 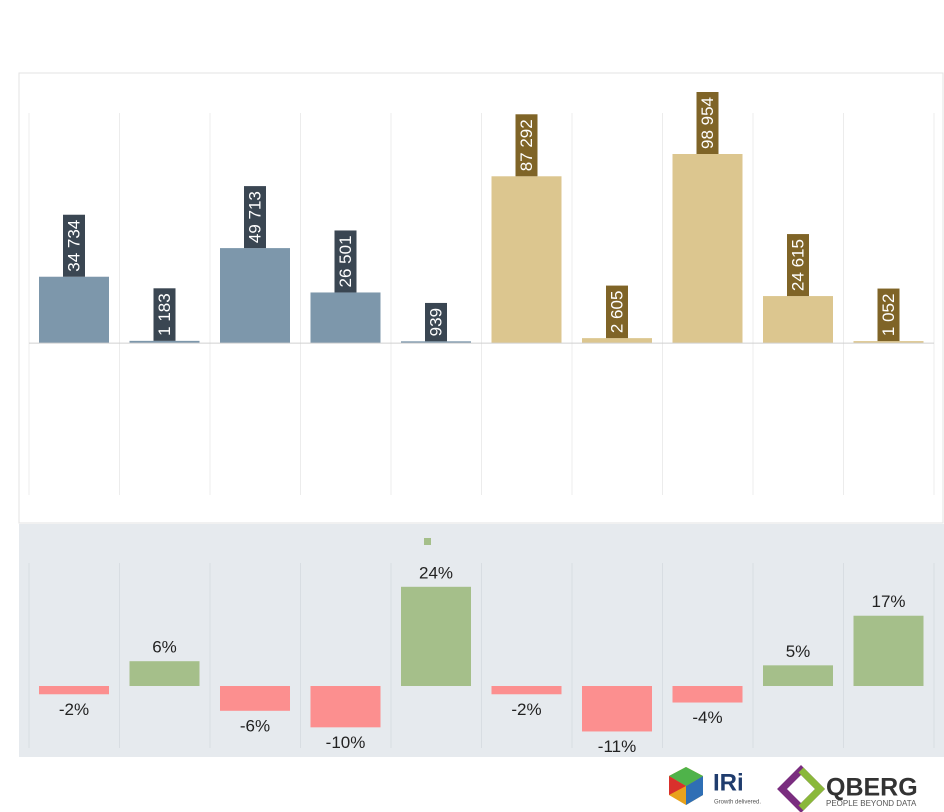 I want to click on data-label: 24 615, so click(x=798, y=265).